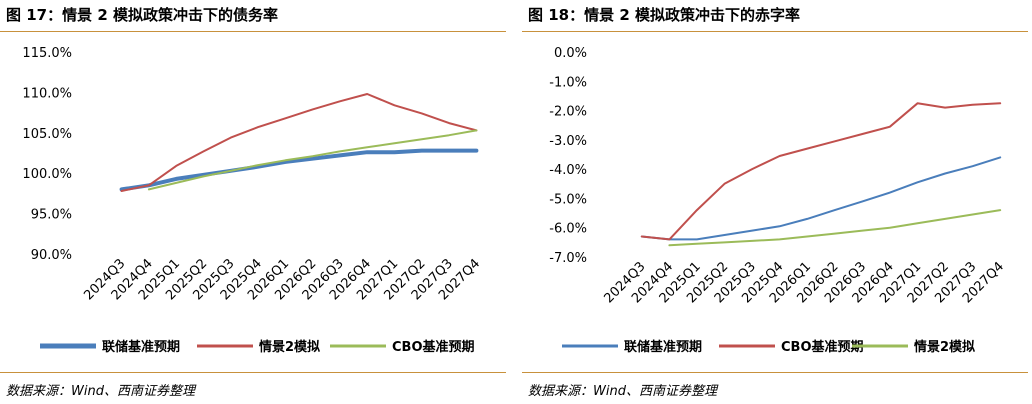 The height and width of the screenshot is (404, 1032). What do you see at coordinates (568, 258) in the screenshot?
I see `y-tick-label: -7.0%` at bounding box center [568, 258].